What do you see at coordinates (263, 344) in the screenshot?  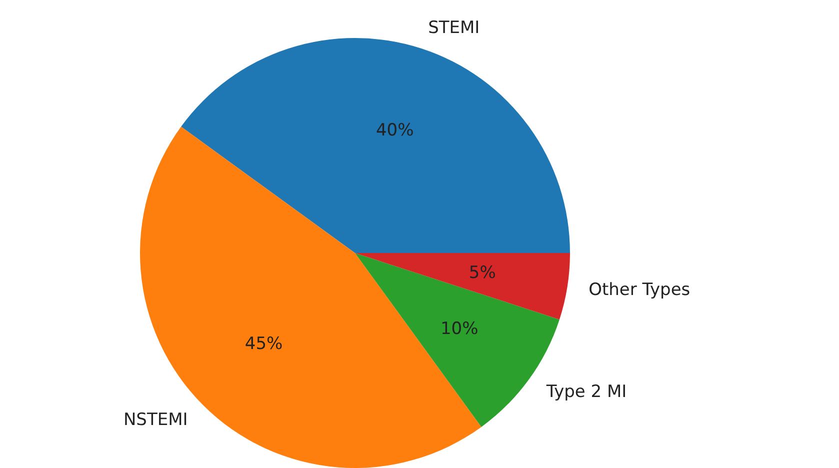 I see `data-label: 45%` at bounding box center [263, 344].